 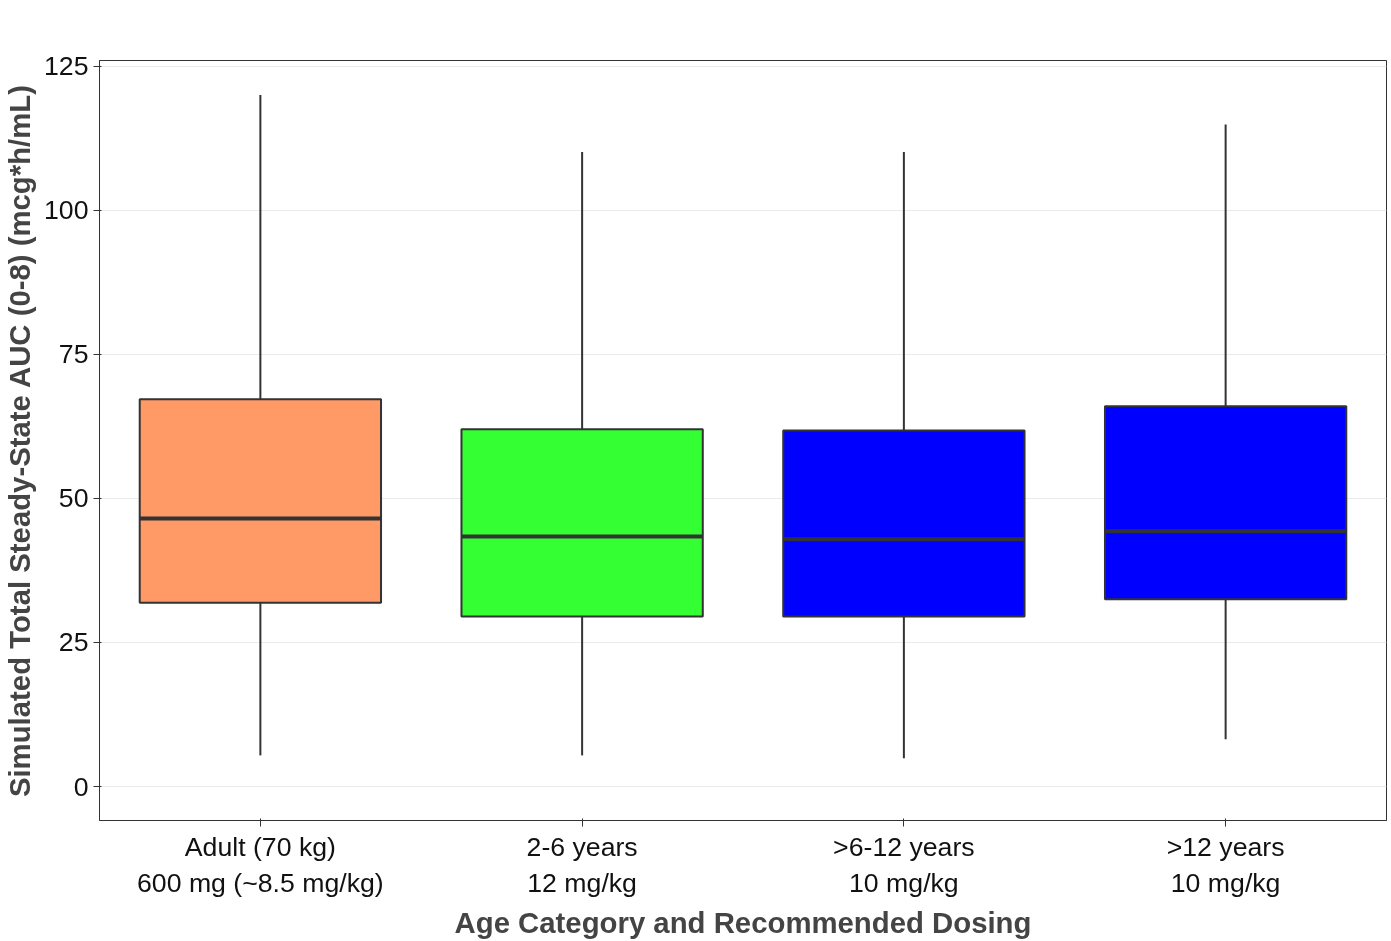 What do you see at coordinates (1225, 864) in the screenshot?
I see `x-tick-label: >12 years 10 mg/kg` at bounding box center [1225, 864].